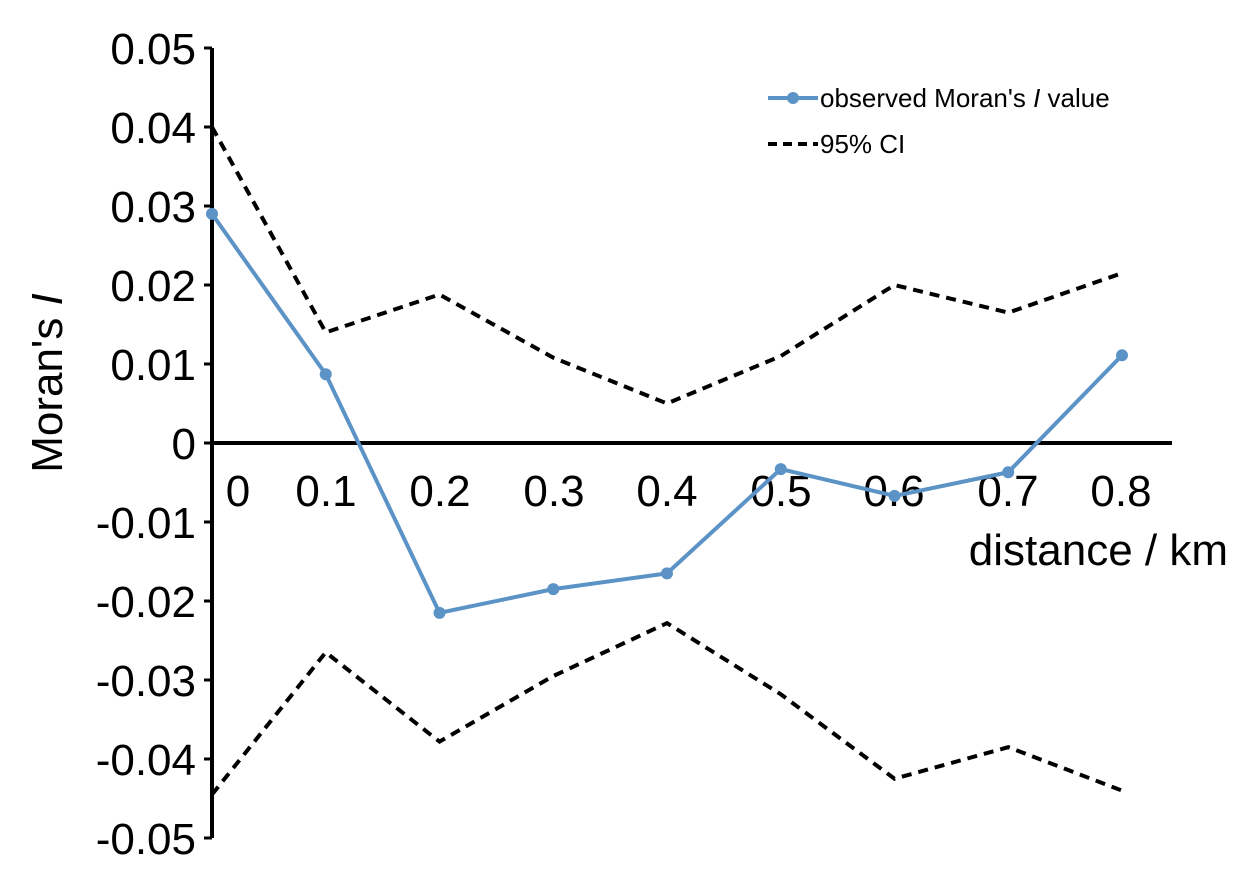 Image resolution: width=1250 pixels, height=885 pixels. I want to click on x-tick-label: 0.8, so click(1120, 491).